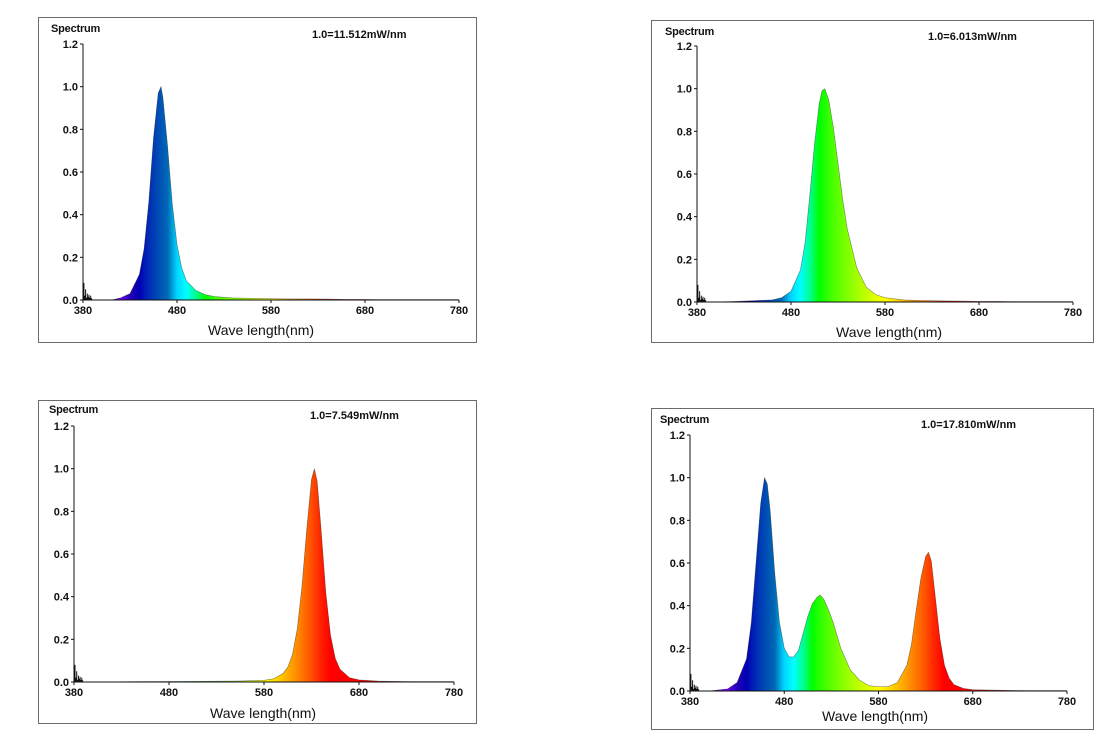 The width and height of the screenshot is (1116, 745). Describe the element at coordinates (354, 416) in the screenshot. I see `scale-note: 1.0=7.549mW/nm` at that location.